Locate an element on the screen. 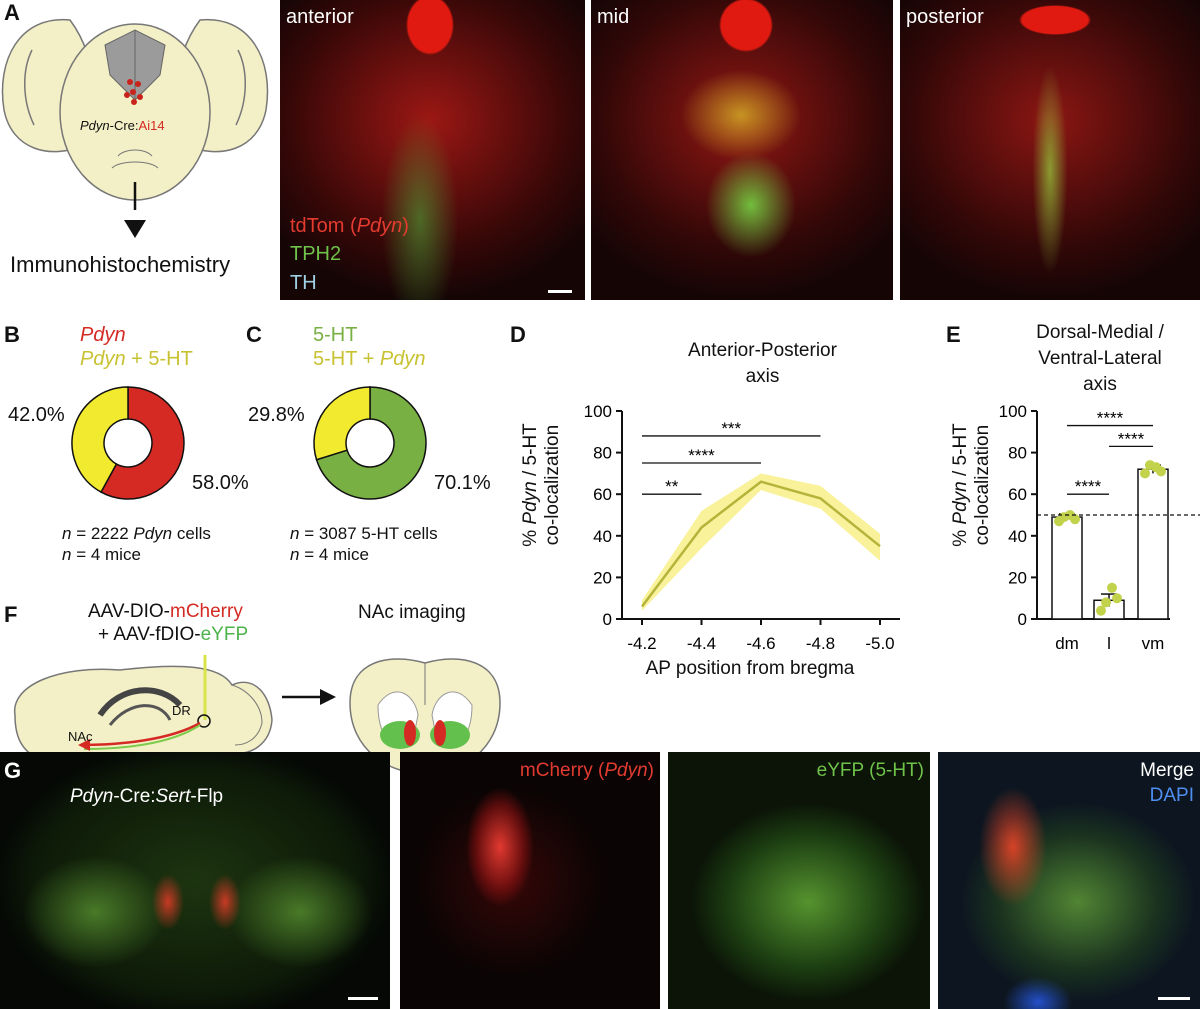  legend-tdtom: tdTom (Pdyn) is located at coordinates (349, 226).